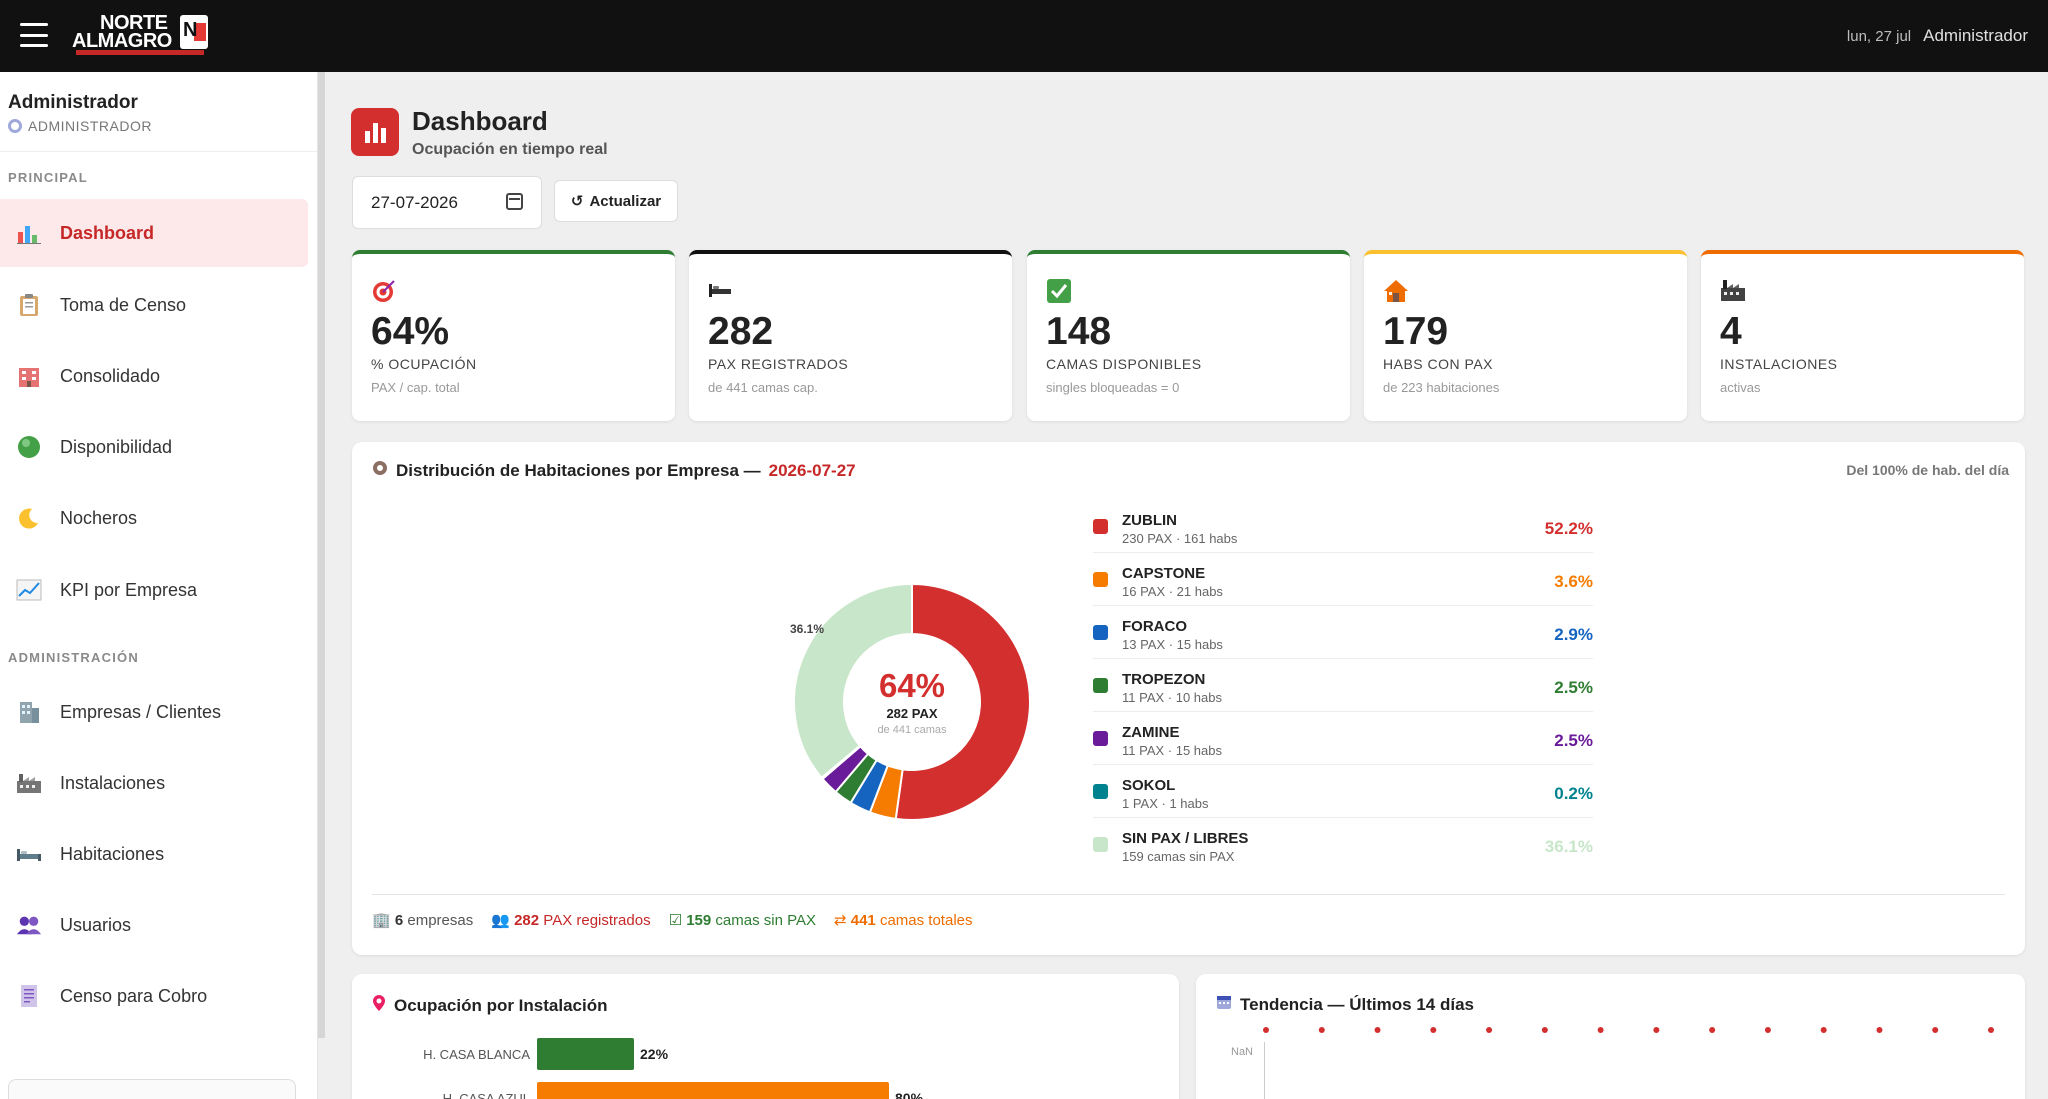 The width and height of the screenshot is (2048, 1099). Describe the element at coordinates (154, 925) in the screenshot. I see `sidebar-item-usuarios: Usuarios` at that location.